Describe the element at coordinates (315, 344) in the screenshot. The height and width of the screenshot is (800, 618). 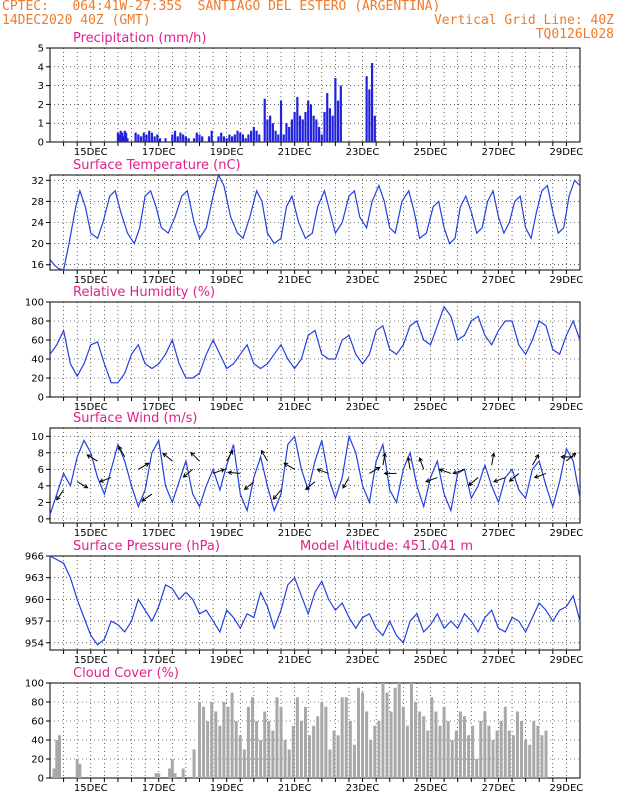
I see `humidity-series-line` at that location.